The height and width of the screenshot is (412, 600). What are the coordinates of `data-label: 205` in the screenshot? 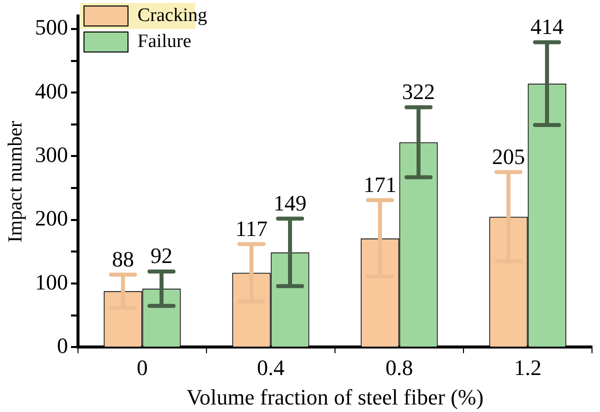 It's located at (508, 156).